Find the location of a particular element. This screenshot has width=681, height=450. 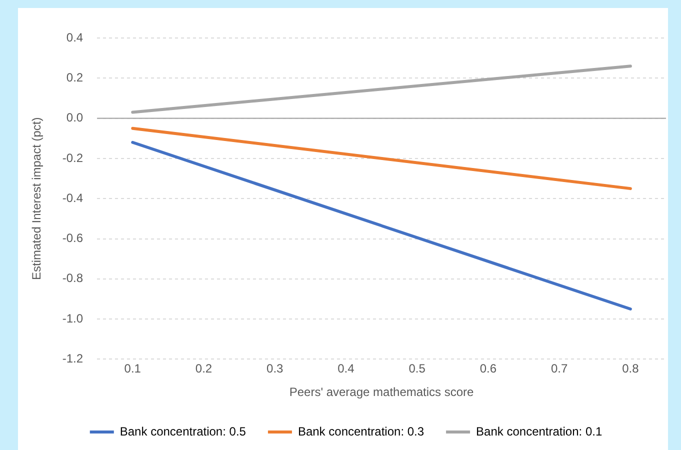

y-tick-label: -1.0 is located at coordinates (73, 318).